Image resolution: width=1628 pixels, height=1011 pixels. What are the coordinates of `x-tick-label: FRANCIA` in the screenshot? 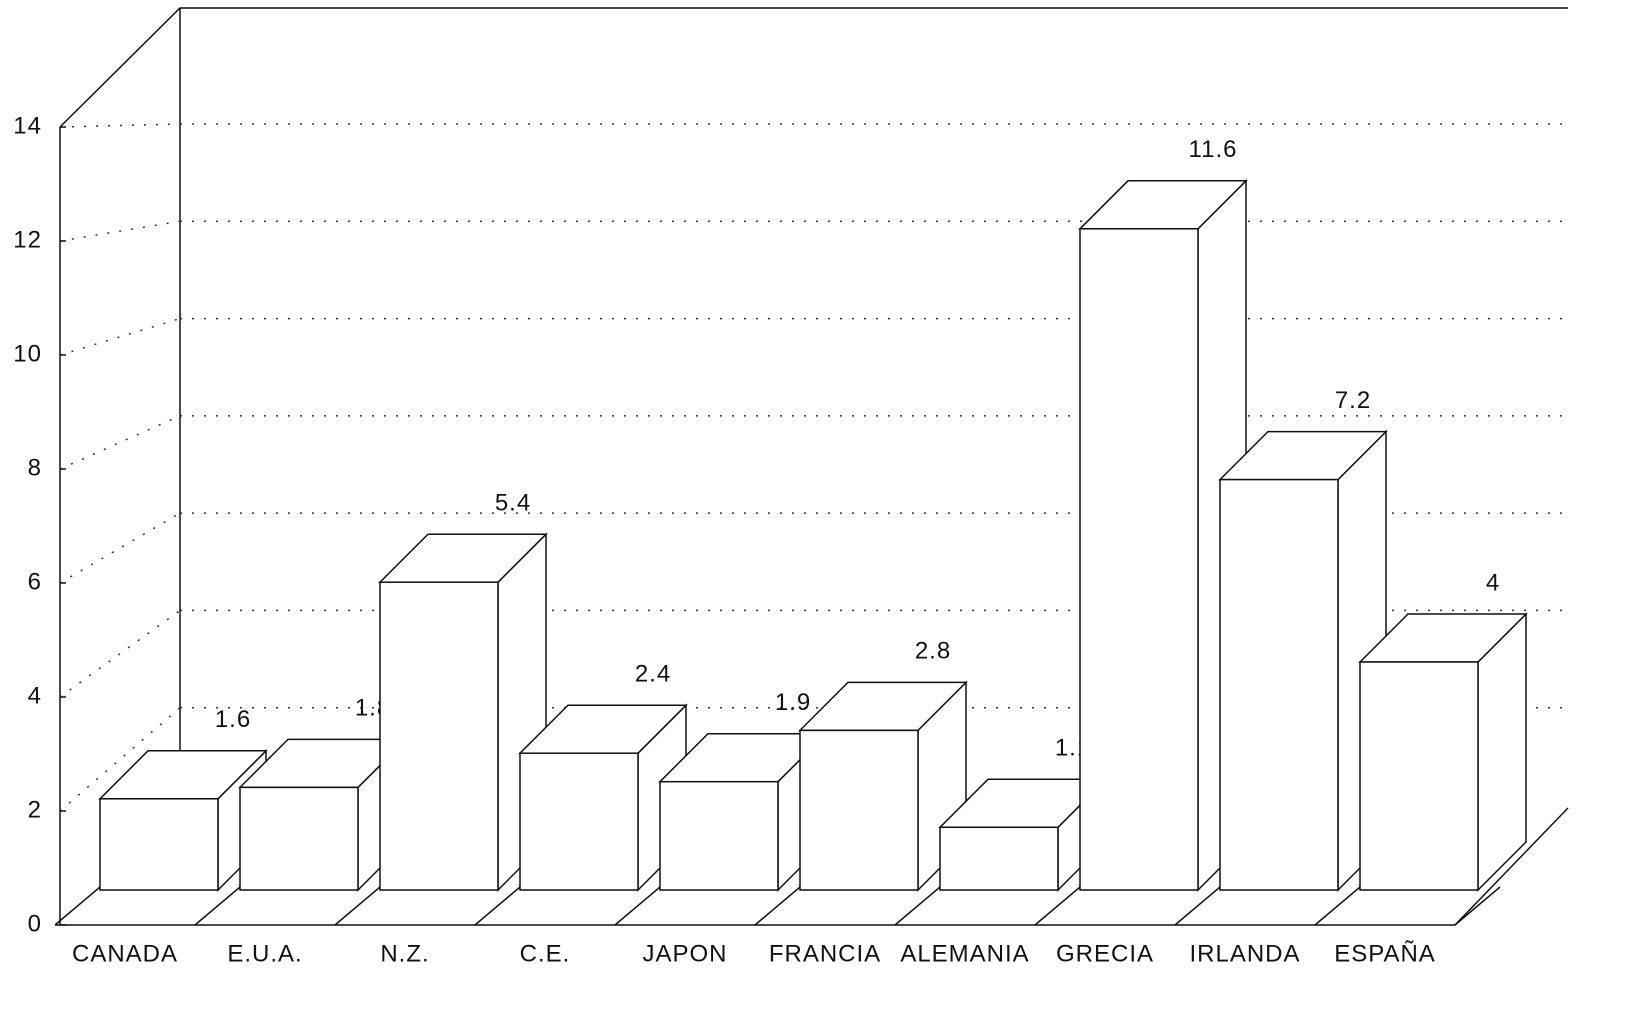 It's located at (825, 953).